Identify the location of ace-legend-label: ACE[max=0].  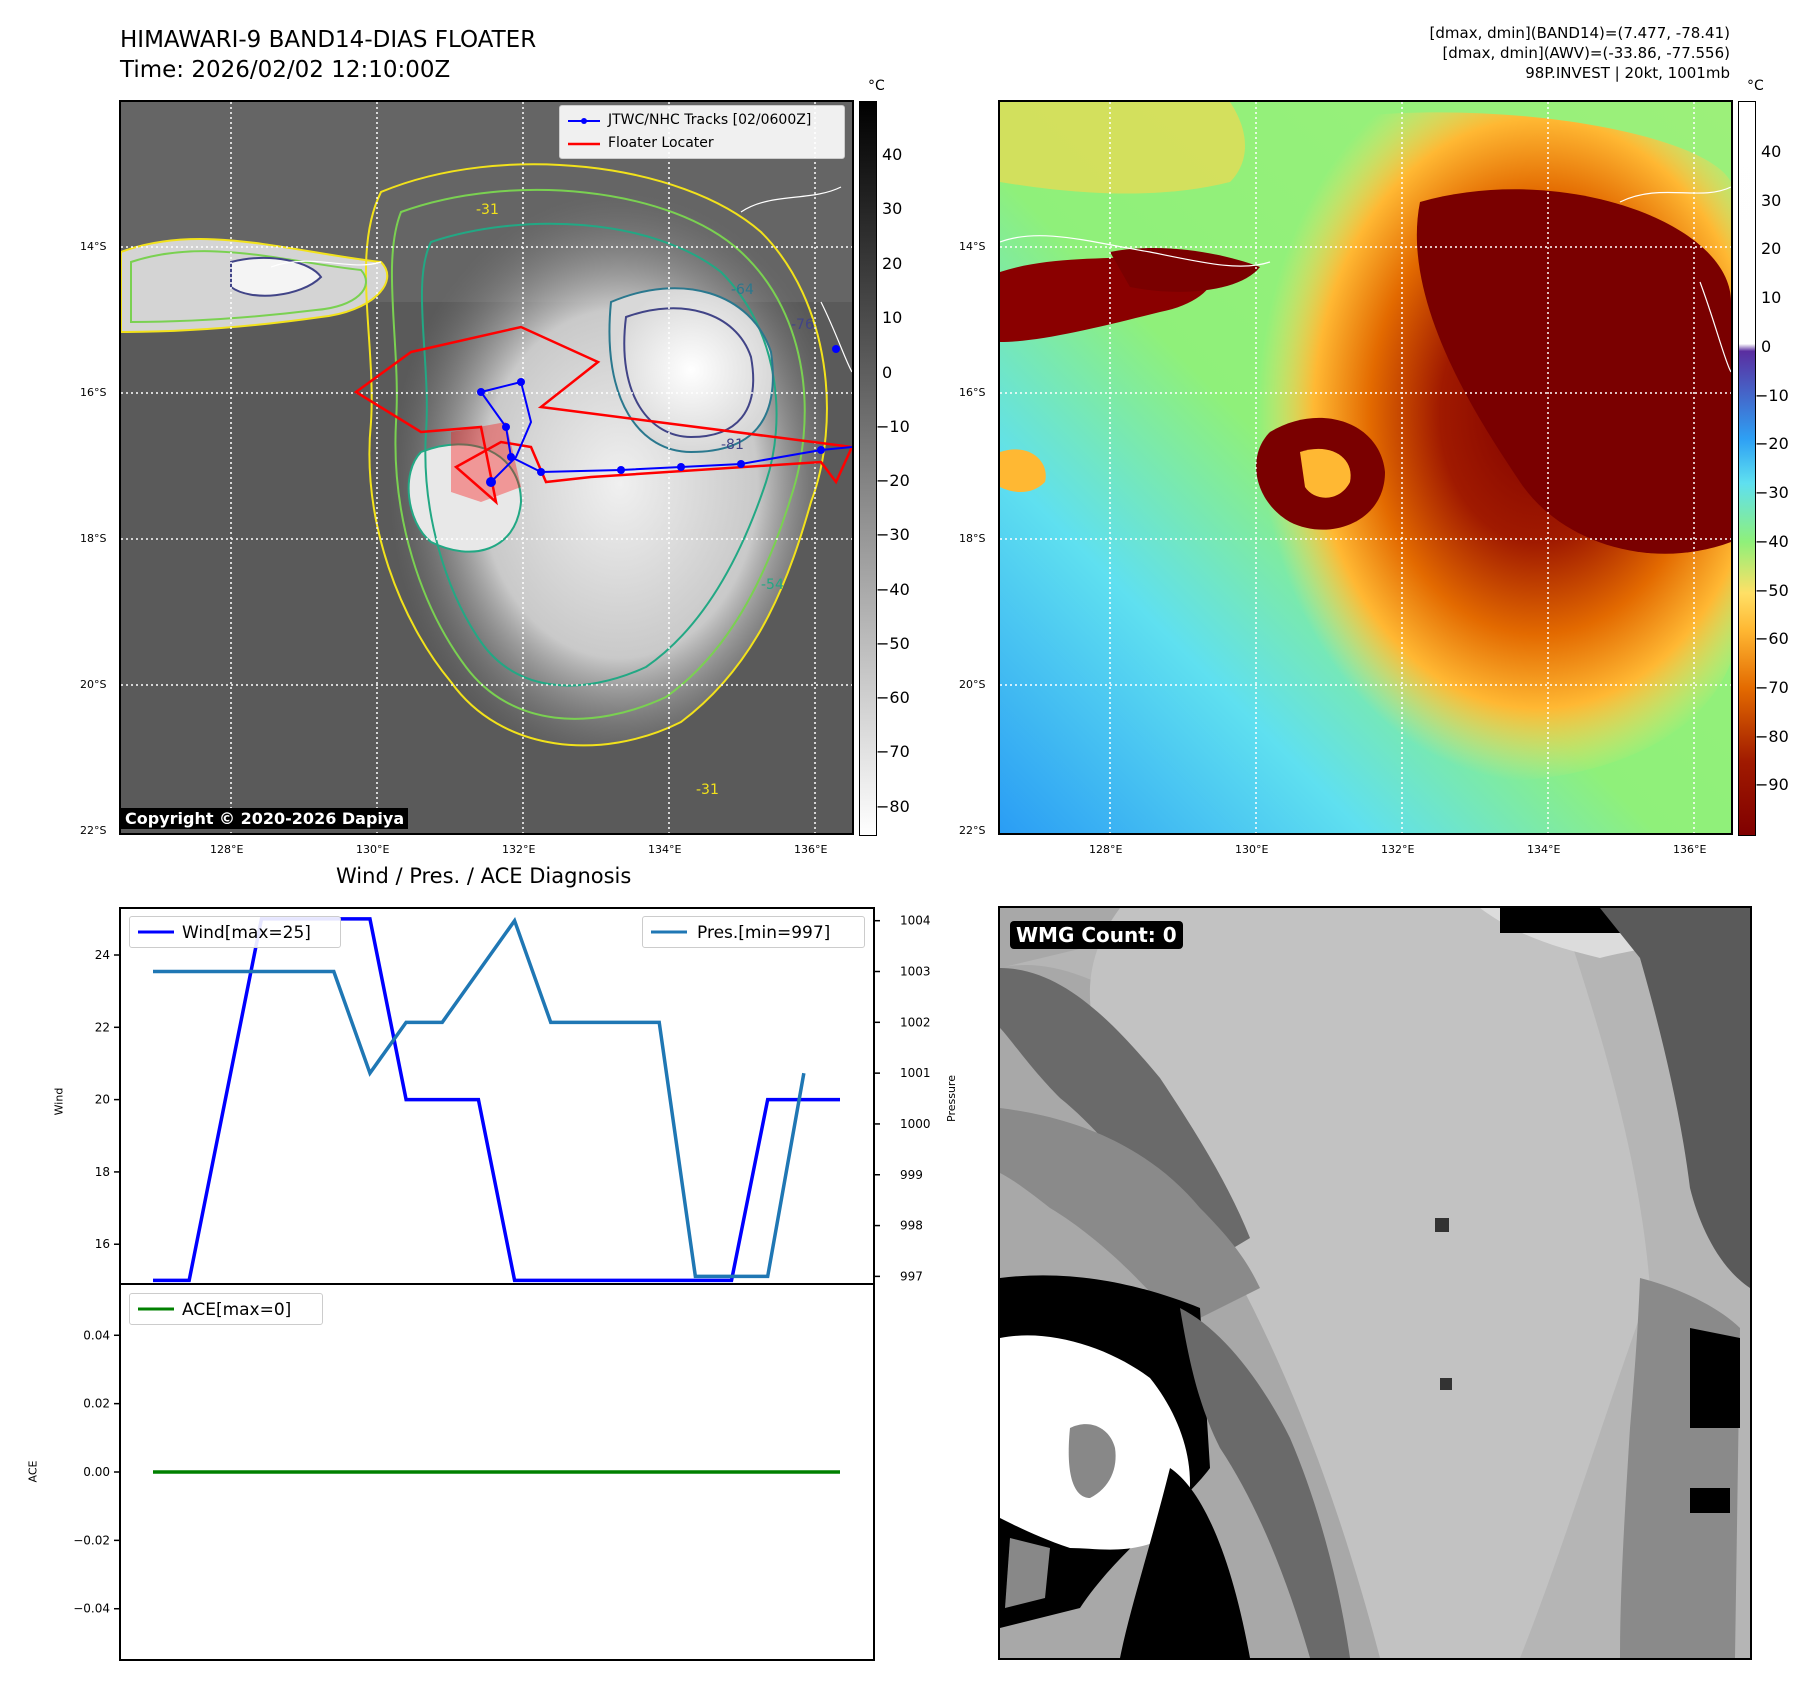
(237, 1310).